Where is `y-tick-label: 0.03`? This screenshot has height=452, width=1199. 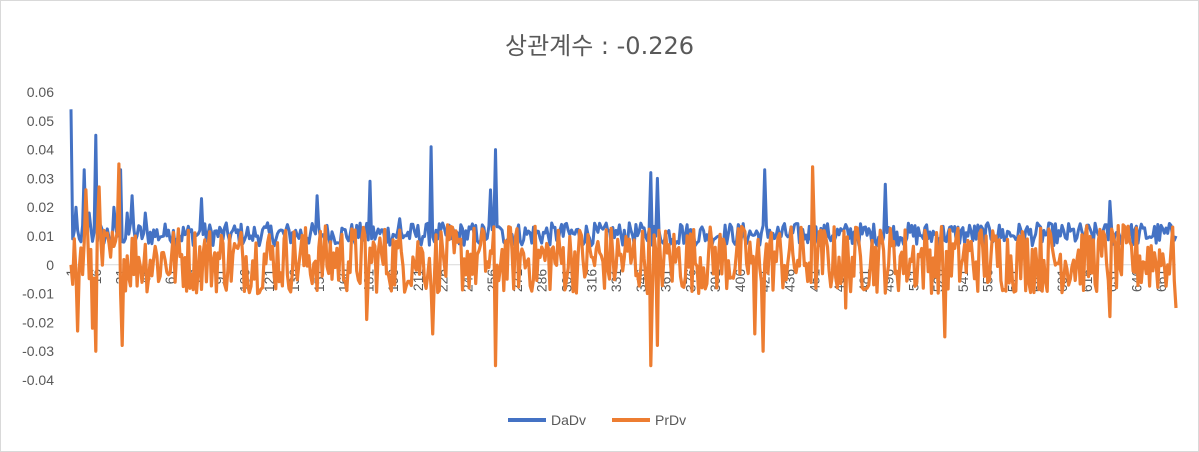 y-tick-label: 0.03 is located at coordinates (40, 178).